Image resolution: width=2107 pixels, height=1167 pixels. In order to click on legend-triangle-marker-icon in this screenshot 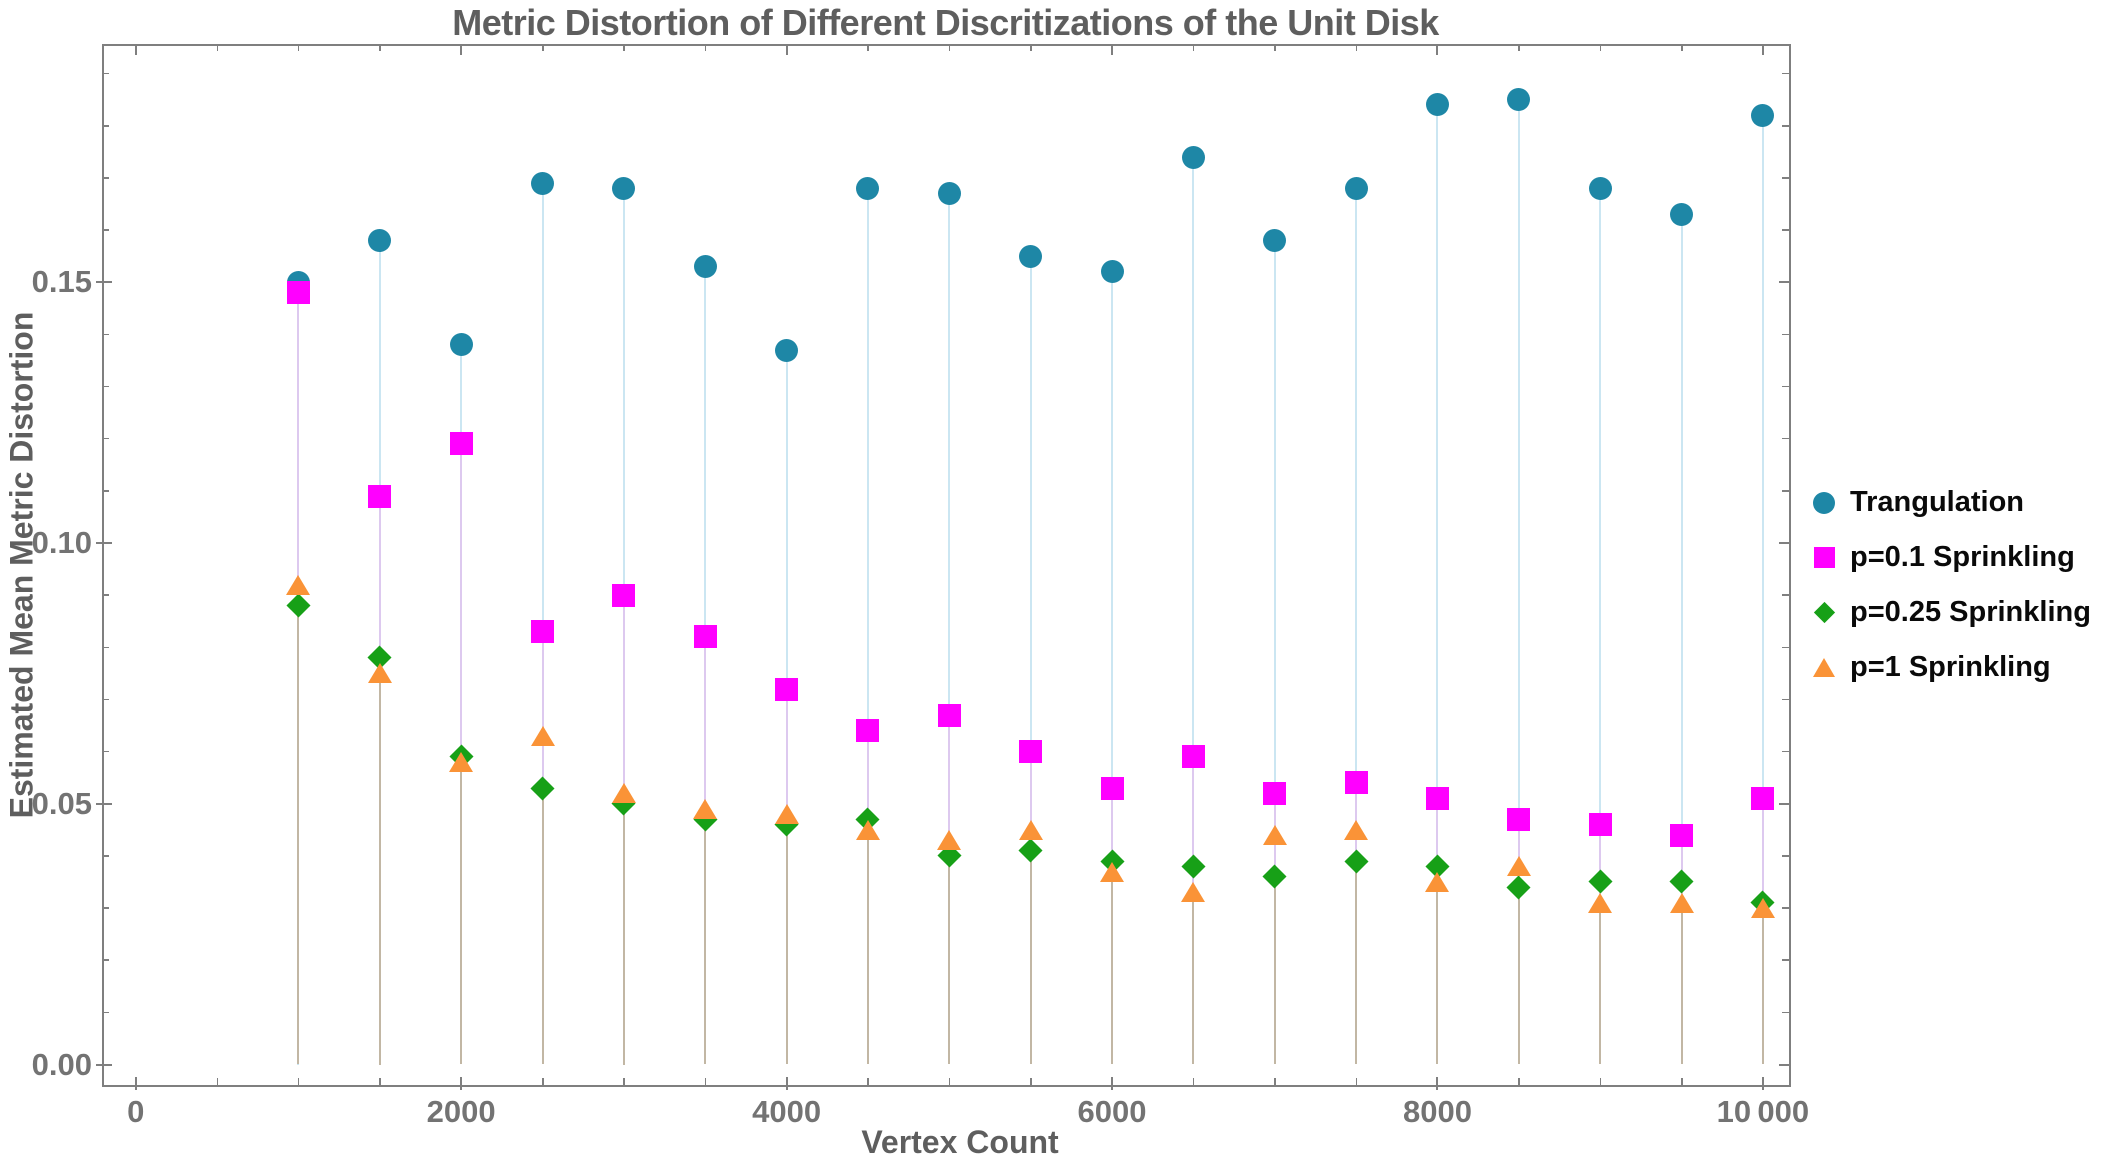, I will do `click(1824, 667)`.